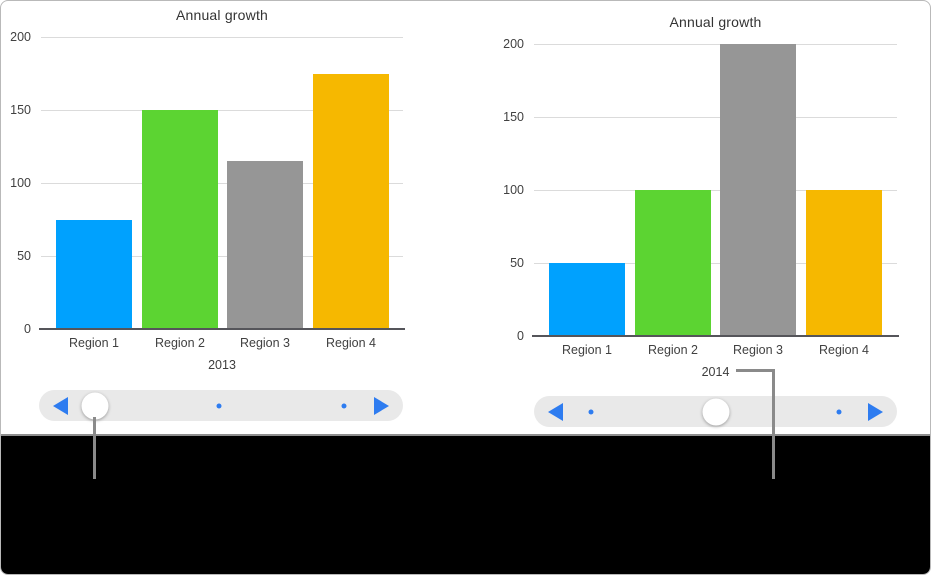 Image resolution: width=931 pixels, height=575 pixels. Describe the element at coordinates (222, 365) in the screenshot. I see `year-label: 2013` at that location.